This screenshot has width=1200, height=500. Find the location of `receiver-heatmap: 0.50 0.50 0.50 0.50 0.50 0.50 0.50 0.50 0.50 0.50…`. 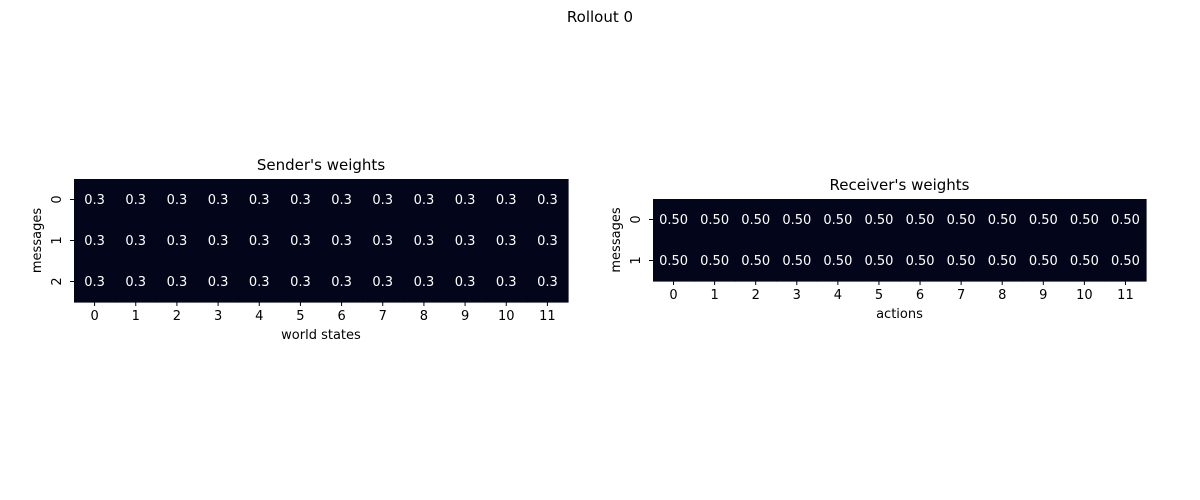

receiver-heatmap: 0.50 0.50 0.50 0.50 0.50 0.50 0.50 0.50 0.50 0.50… is located at coordinates (878, 249).